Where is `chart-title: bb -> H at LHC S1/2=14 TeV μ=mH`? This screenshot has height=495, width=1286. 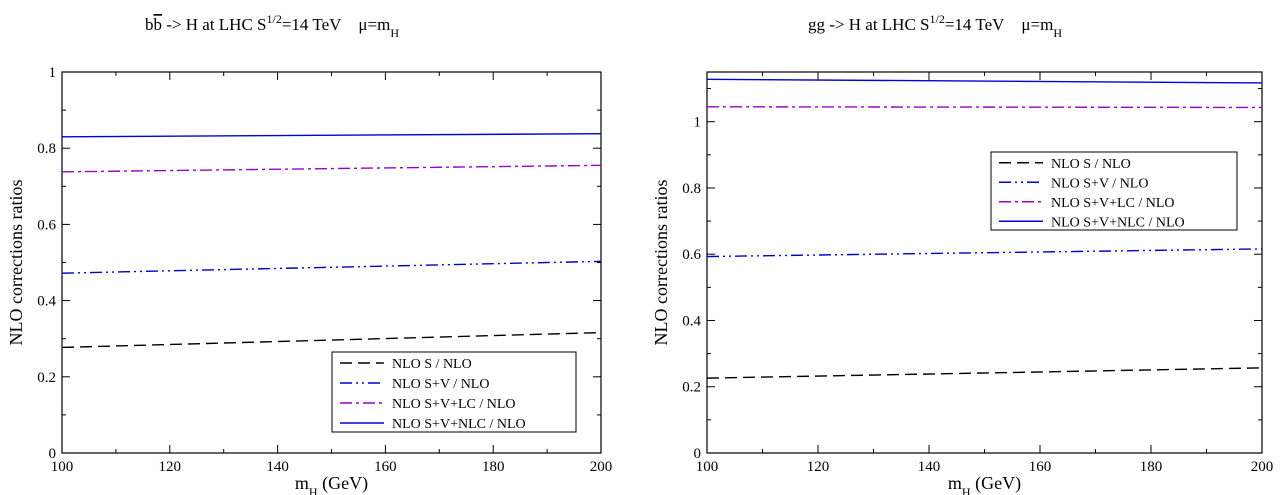 chart-title: bb -> H at LHC S1/2=14 TeV μ=mH is located at coordinates (272, 26).